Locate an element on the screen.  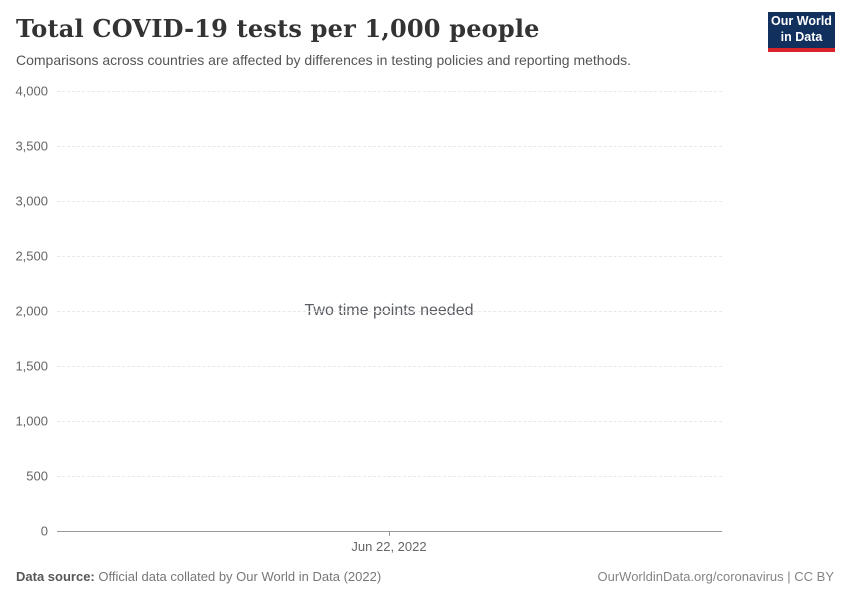
y-axis-tick-label: 3,000 is located at coordinates (31, 201).